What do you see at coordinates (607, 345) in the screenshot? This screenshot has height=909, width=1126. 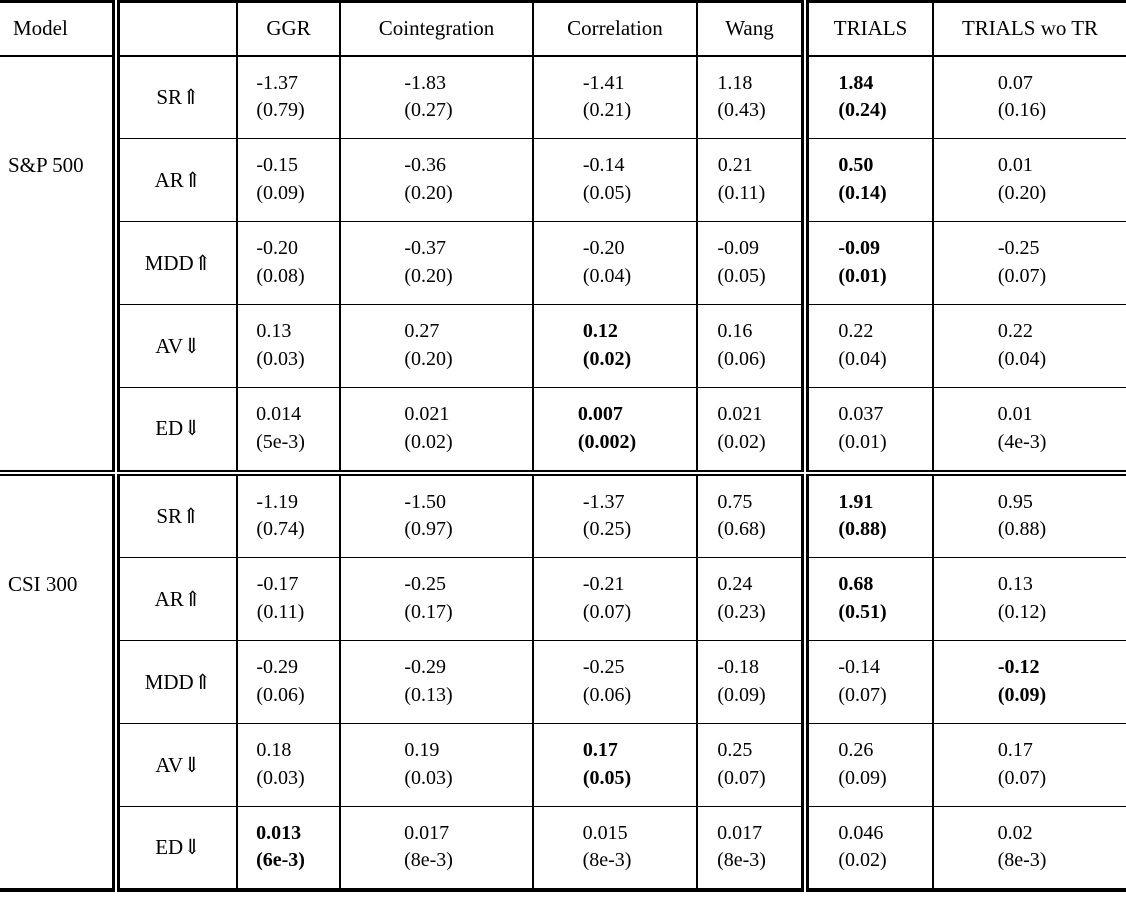 I see `value-block: 0.12 (0.02)` at bounding box center [607, 345].